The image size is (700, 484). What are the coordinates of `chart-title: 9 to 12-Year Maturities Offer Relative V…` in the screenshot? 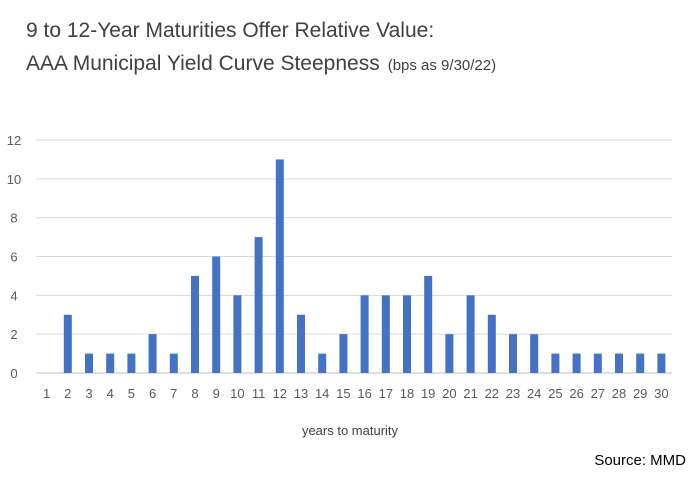 It's located at (230, 31).